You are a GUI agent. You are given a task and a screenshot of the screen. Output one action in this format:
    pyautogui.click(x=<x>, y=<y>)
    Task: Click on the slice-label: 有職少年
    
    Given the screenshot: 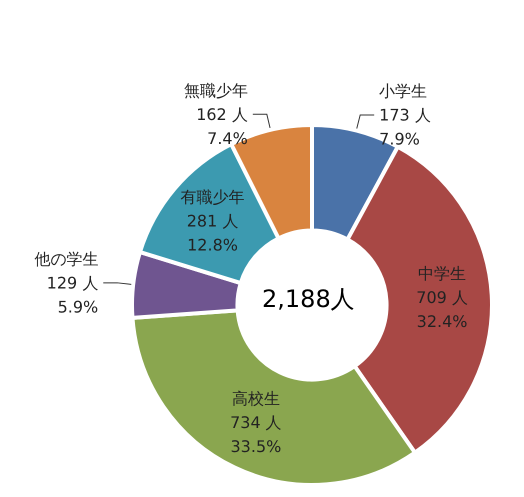 What is the action you would take?
    pyautogui.click(x=212, y=196)
    